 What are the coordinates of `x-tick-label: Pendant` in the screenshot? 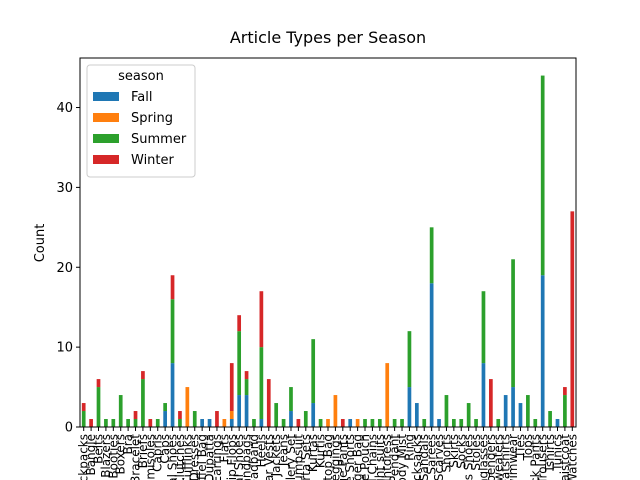 It's located at (395, 457).